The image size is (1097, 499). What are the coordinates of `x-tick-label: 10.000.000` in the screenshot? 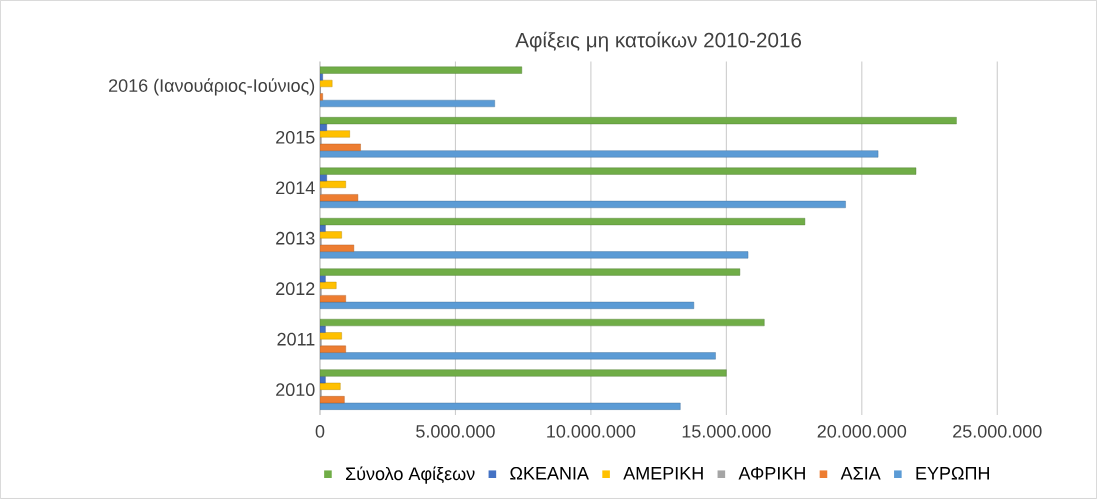 It's located at (591, 431).